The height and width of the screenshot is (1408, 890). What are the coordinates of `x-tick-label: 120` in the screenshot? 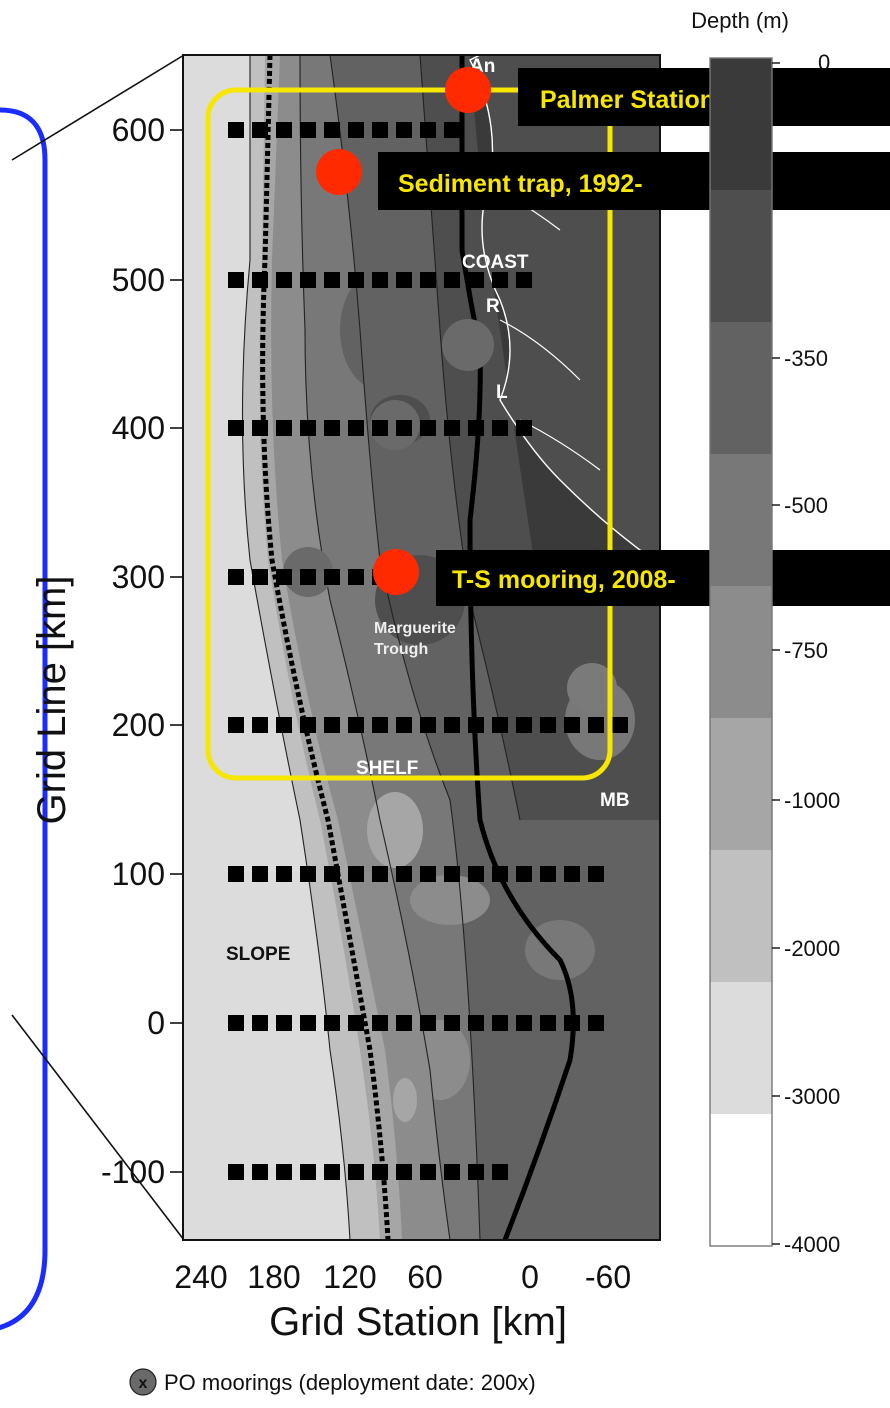 It's located at (349, 1277).